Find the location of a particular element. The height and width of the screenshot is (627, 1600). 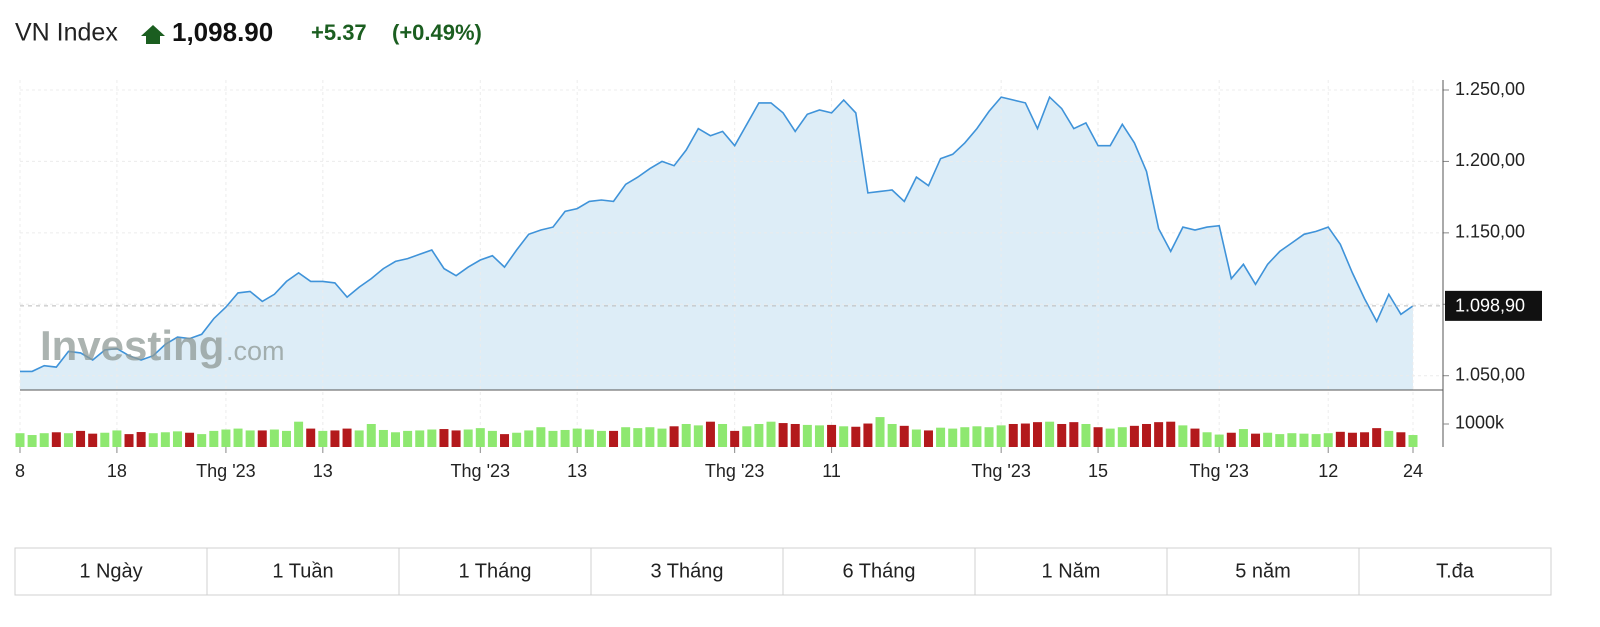

range-button: 5 năm is located at coordinates (1263, 571).